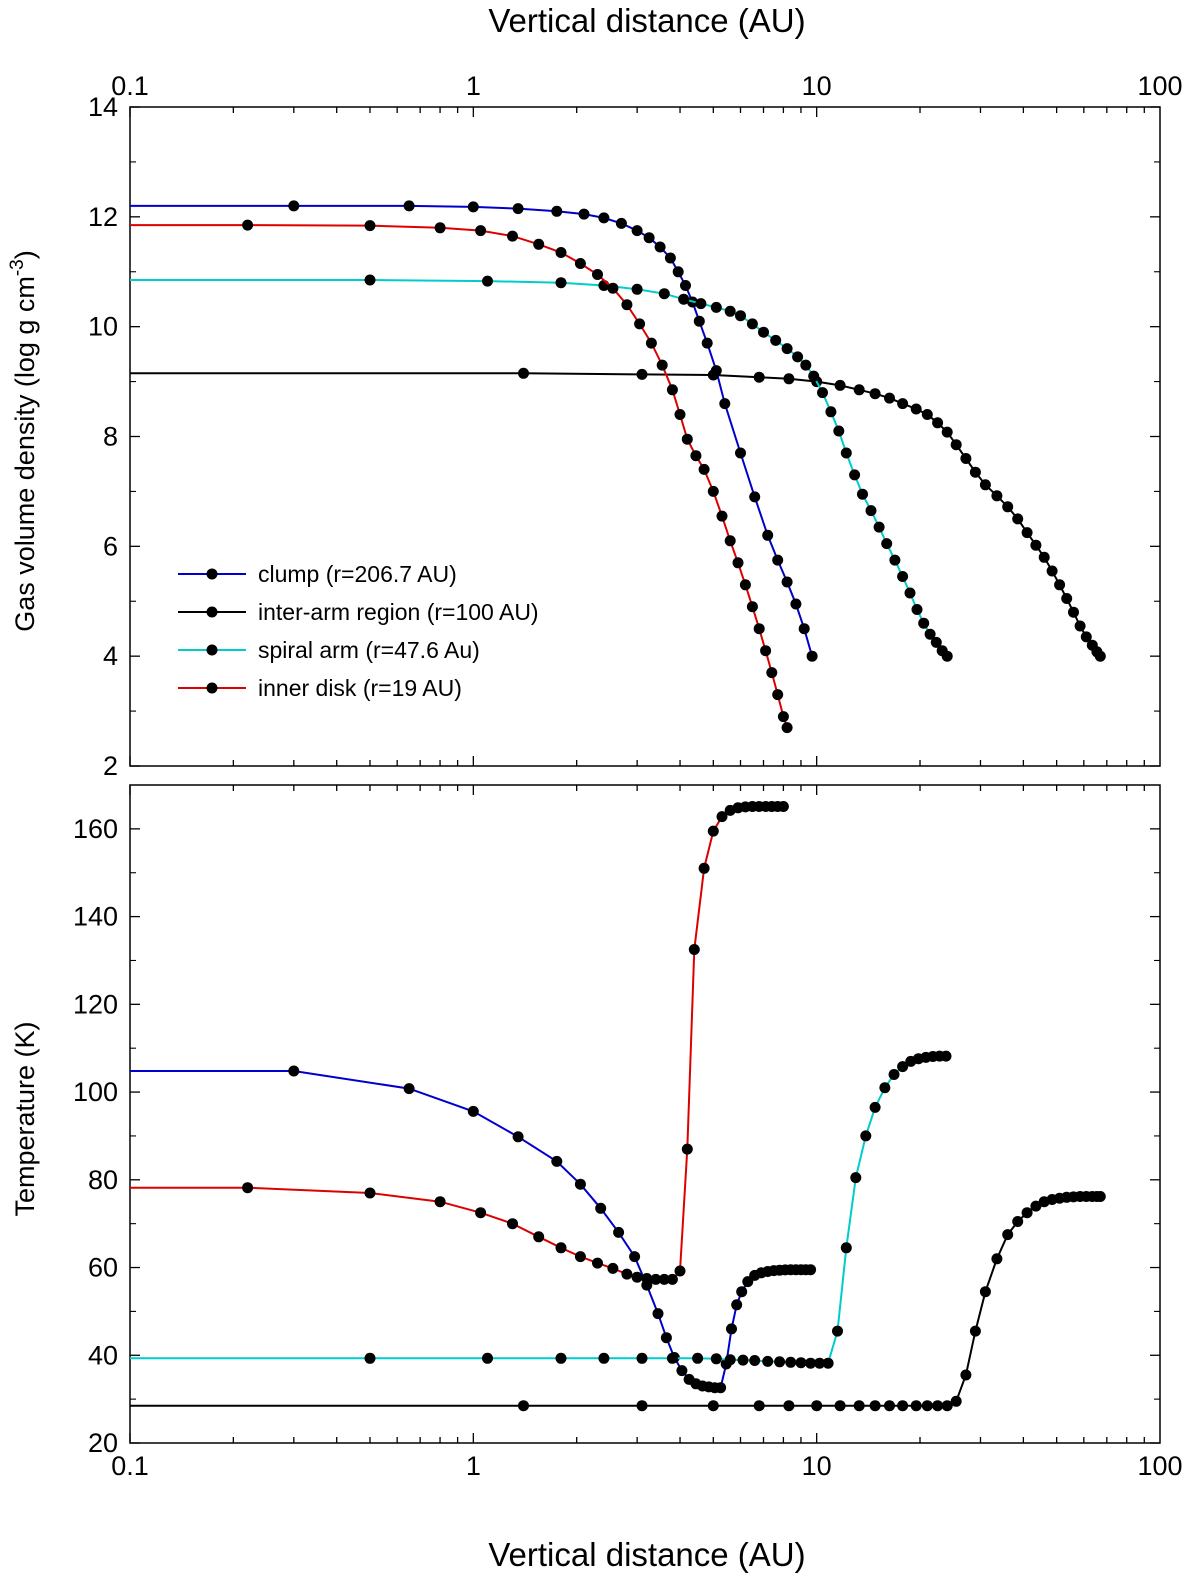 The image size is (1200, 1581). Describe the element at coordinates (103, 1443) in the screenshot. I see `temperature-y-tick-label: 20` at that location.